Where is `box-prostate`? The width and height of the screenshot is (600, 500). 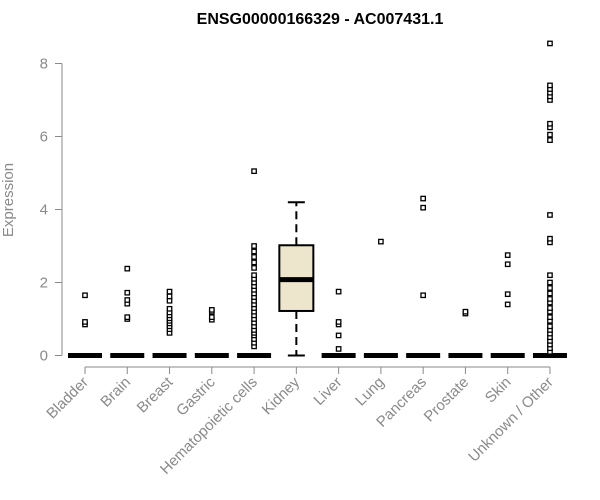 box-prostate is located at coordinates (465, 333).